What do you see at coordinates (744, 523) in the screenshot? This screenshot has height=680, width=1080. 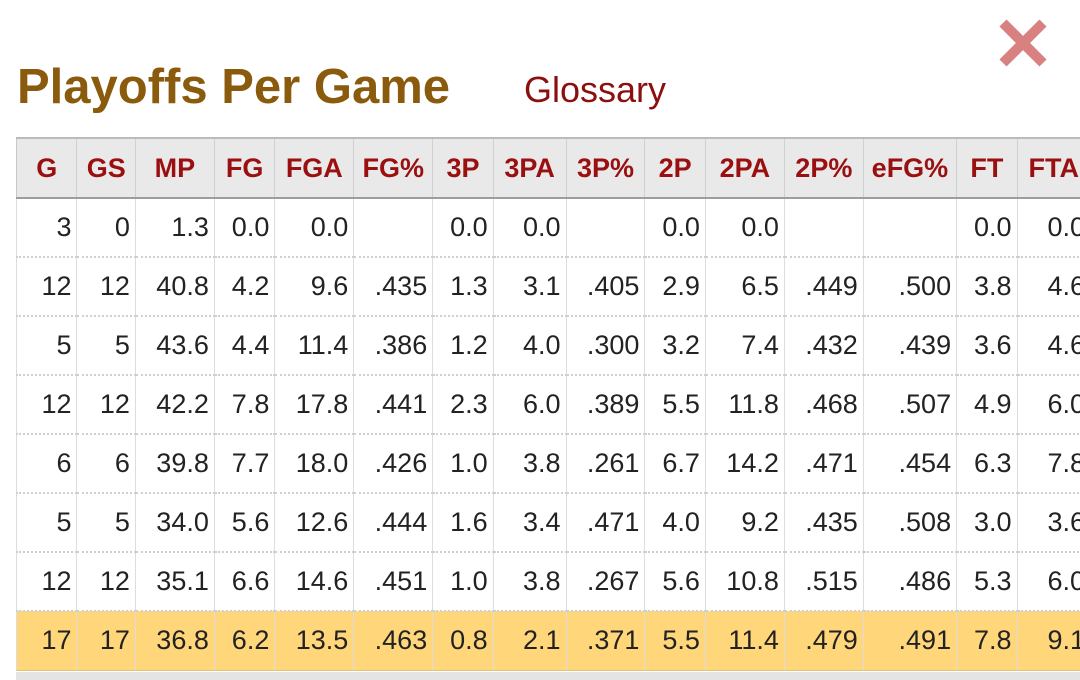 I see `table-cell: 9.2` at bounding box center [744, 523].